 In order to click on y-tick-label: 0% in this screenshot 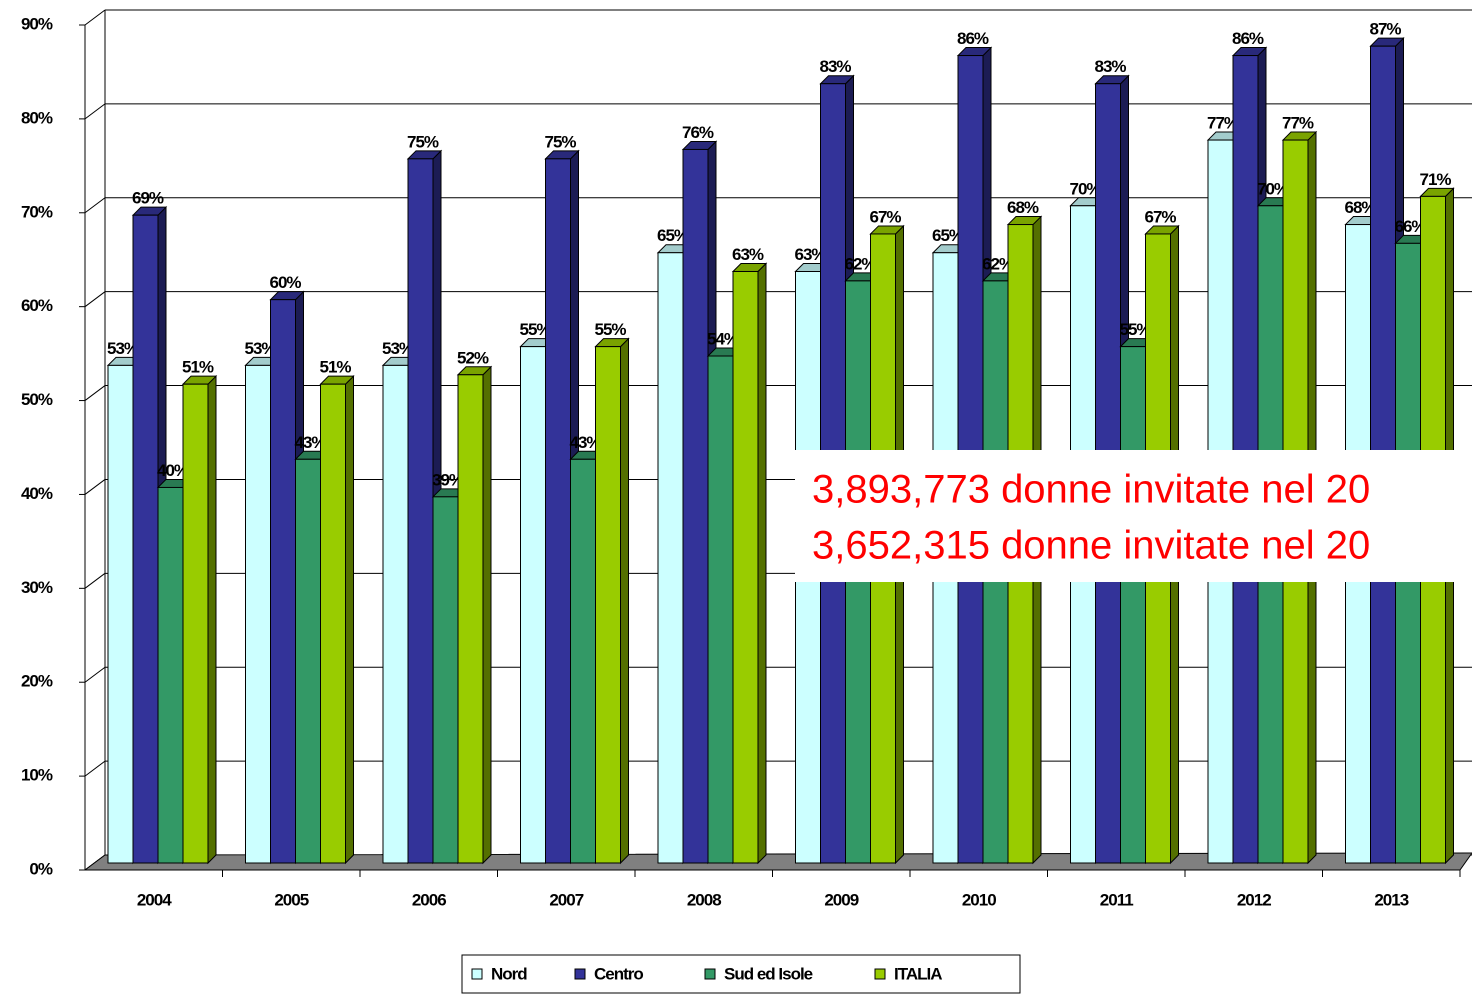, I will do `click(40, 868)`.